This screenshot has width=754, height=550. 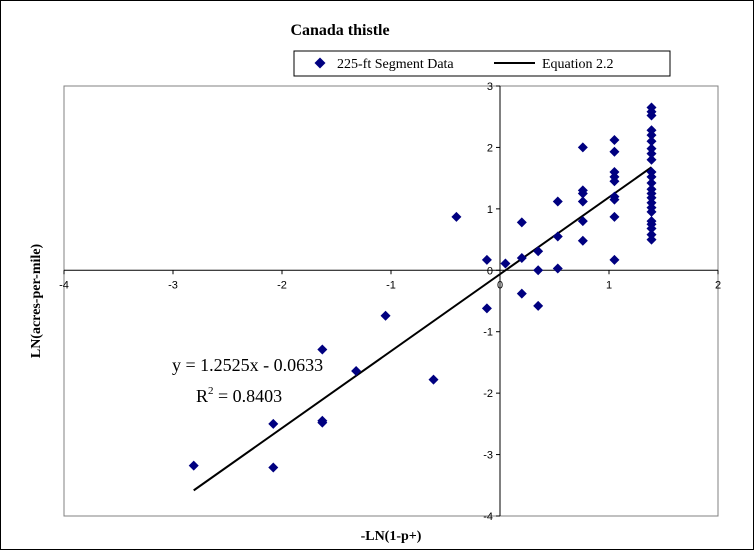 I want to click on y-tick-label: -1, so click(x=488, y=333).